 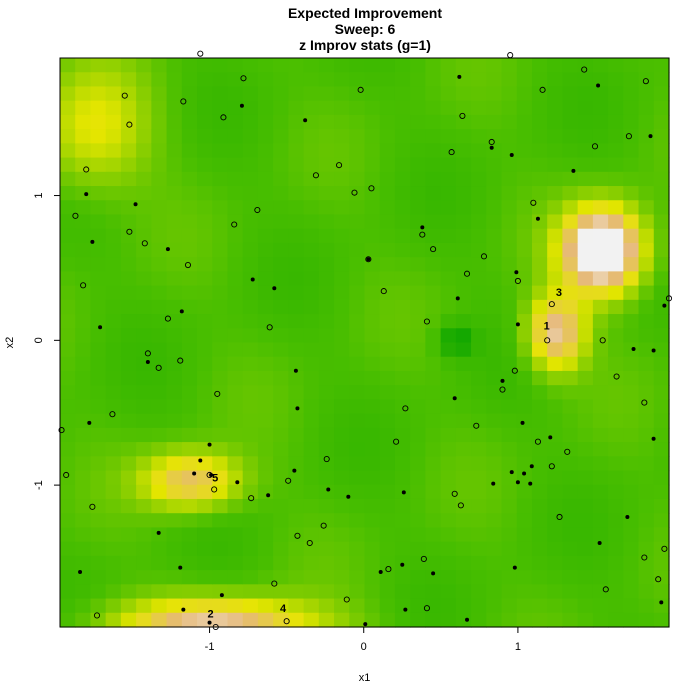 What do you see at coordinates (518, 647) in the screenshot?
I see `x-tick-label: 1` at bounding box center [518, 647].